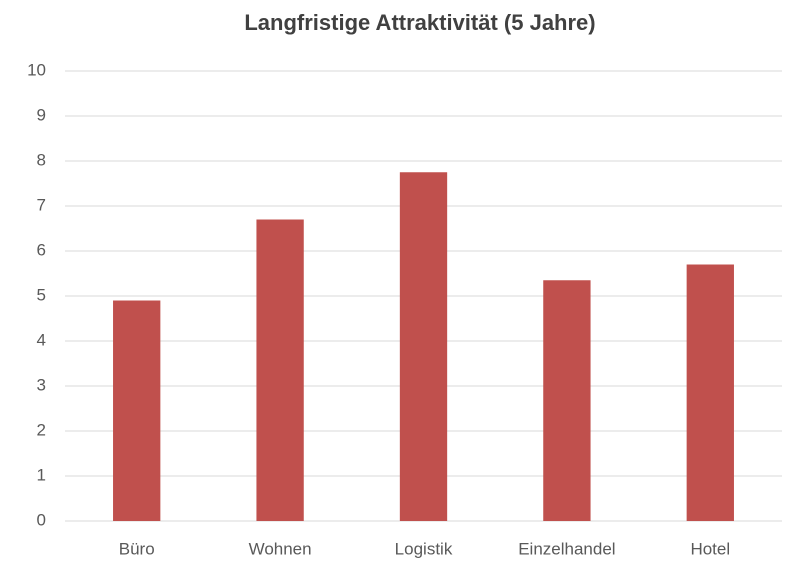 This screenshot has width=806, height=563. What do you see at coordinates (566, 548) in the screenshot?
I see `x-tick-label: Einzelhandel` at bounding box center [566, 548].